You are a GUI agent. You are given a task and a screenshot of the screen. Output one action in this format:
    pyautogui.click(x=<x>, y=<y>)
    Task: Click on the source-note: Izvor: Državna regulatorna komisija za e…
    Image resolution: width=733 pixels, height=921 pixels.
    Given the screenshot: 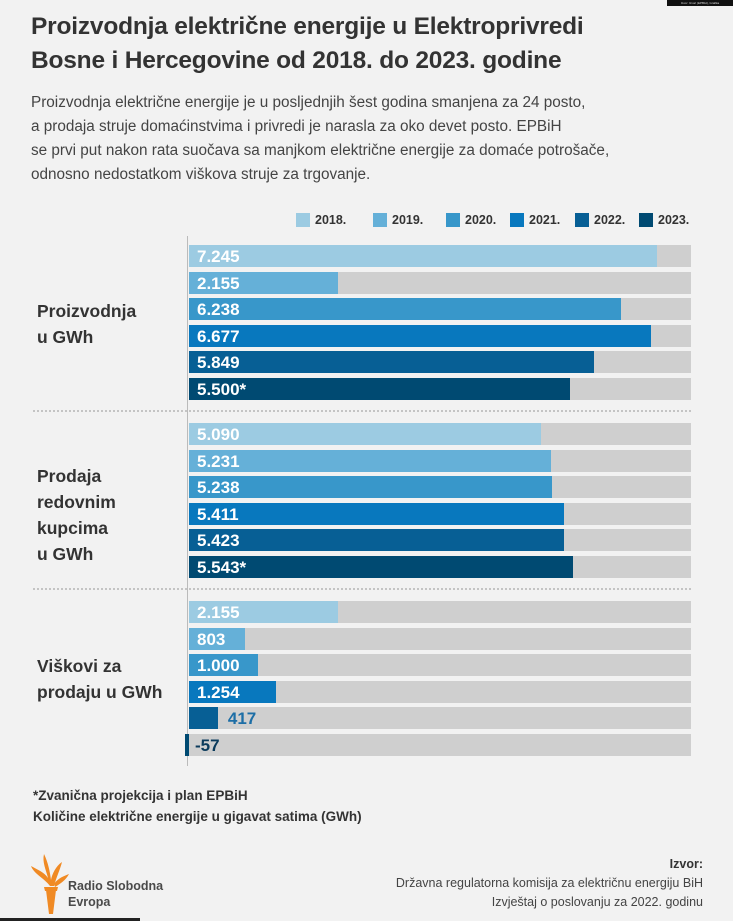 What is the action you would take?
    pyautogui.click(x=549, y=883)
    